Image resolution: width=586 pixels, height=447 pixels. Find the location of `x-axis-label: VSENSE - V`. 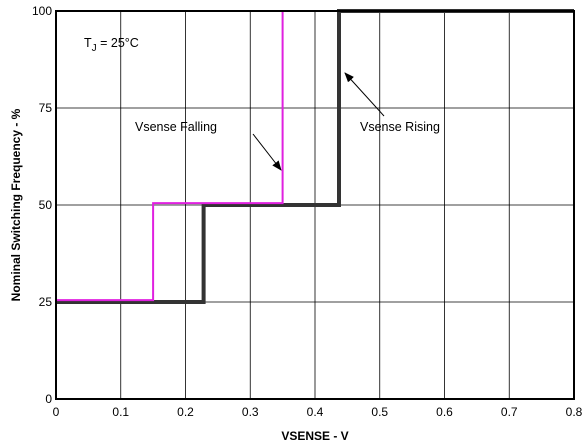

x-axis-label: VSENSE - V is located at coordinates (314, 436).